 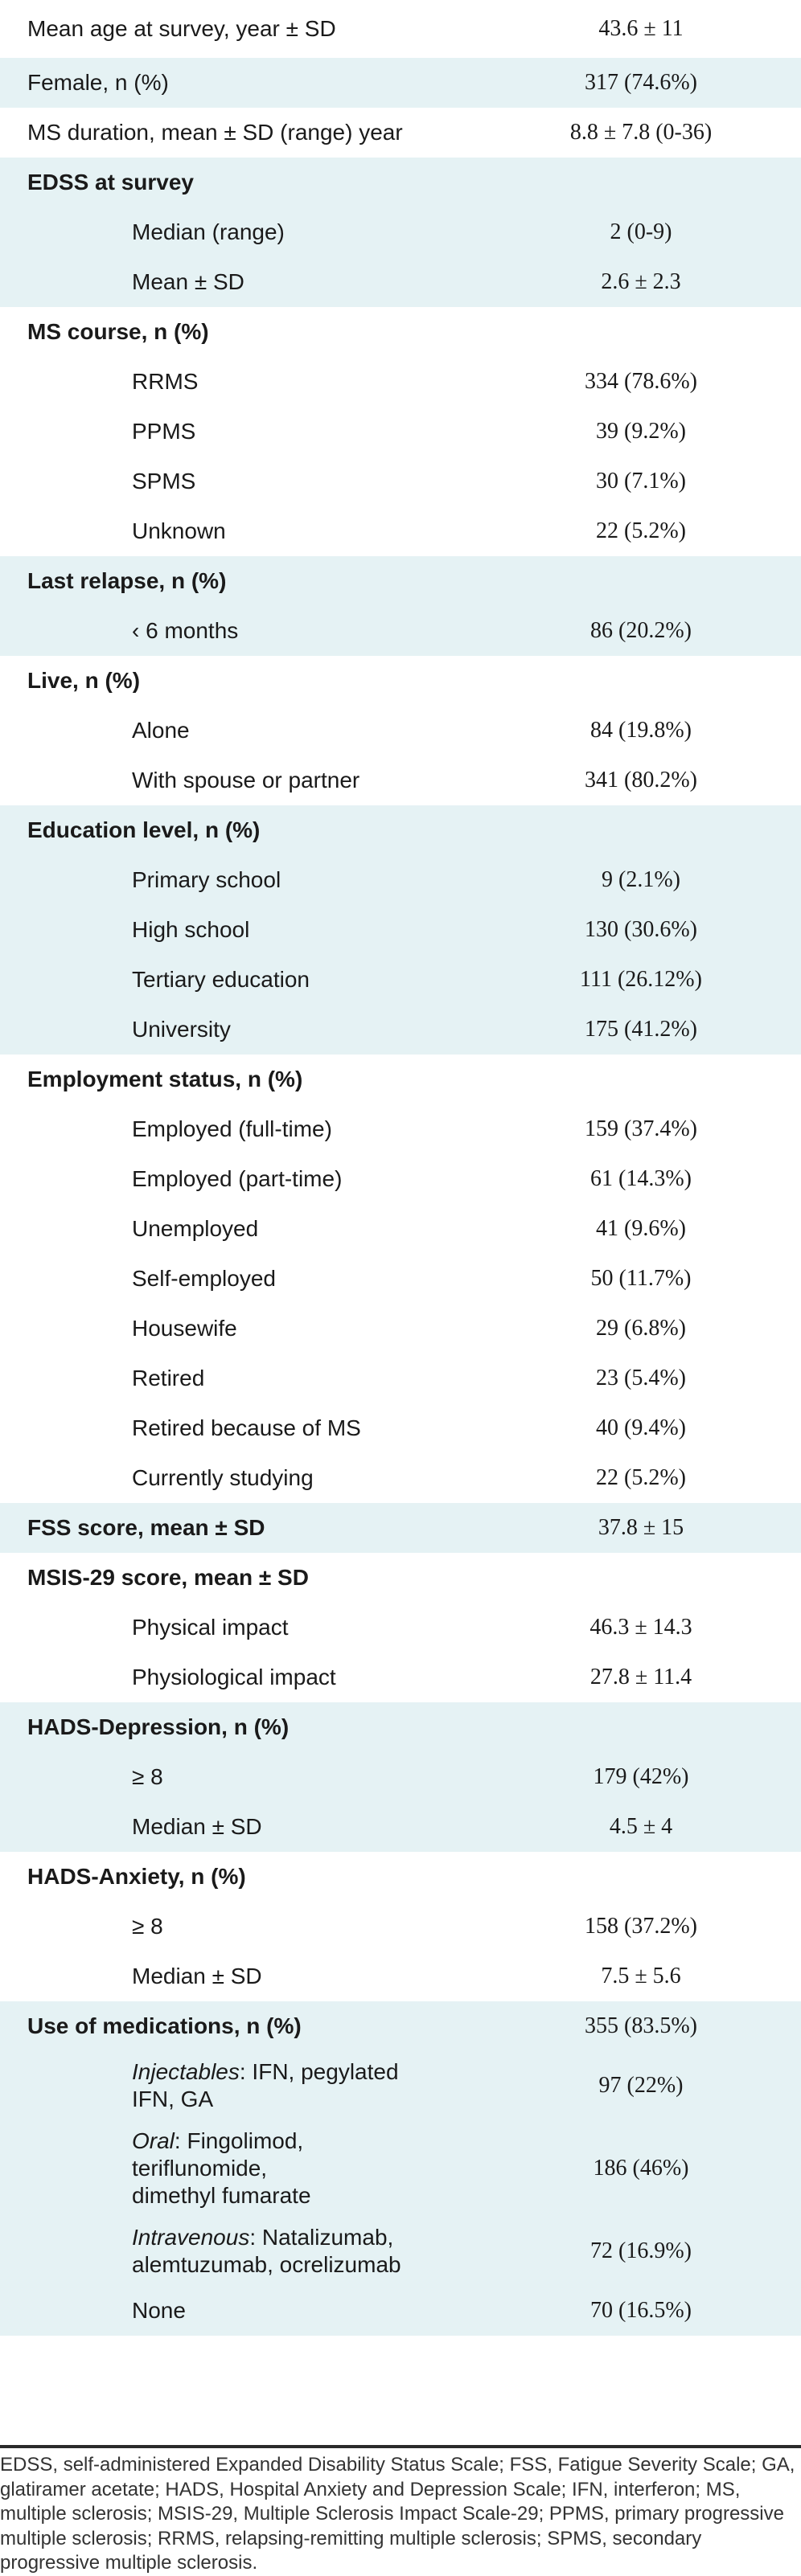 I want to click on section-label: FSS score, mean ± SD, so click(x=240, y=1528).